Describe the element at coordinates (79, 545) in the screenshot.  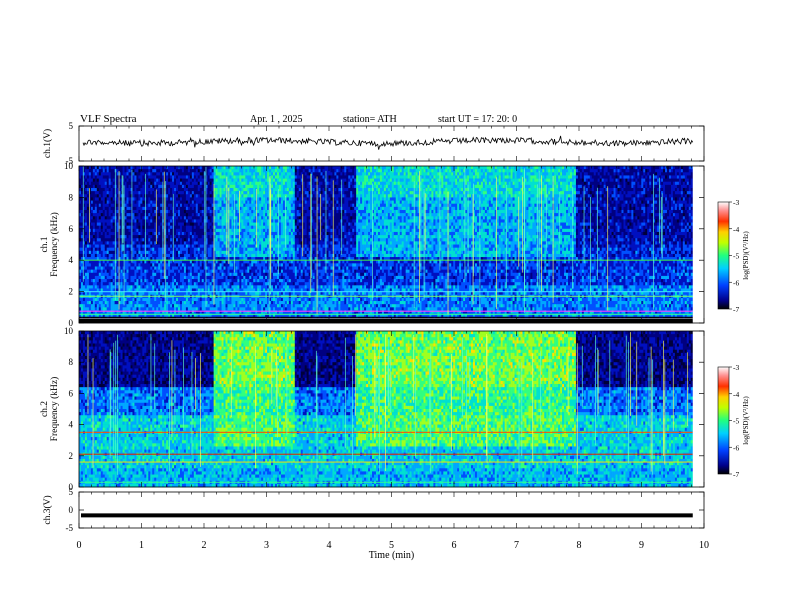
I see `xaxis-tick-0: 0` at that location.